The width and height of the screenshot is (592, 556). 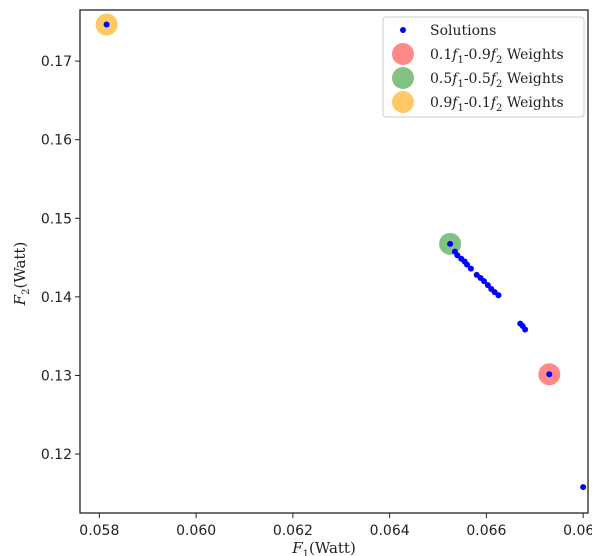 I want to click on y-axis-label: F2(Watt), so click(x=21, y=274).